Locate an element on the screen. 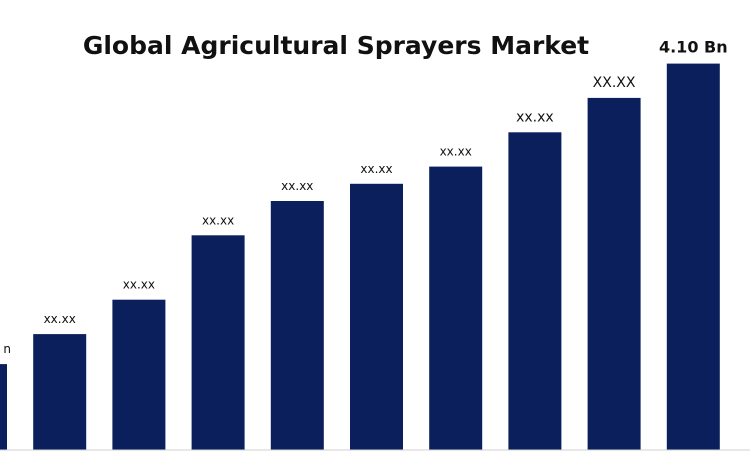 Image resolution: width=750 pixels, height=459 pixels. data-label-5: xx.xx is located at coordinates (297, 186).